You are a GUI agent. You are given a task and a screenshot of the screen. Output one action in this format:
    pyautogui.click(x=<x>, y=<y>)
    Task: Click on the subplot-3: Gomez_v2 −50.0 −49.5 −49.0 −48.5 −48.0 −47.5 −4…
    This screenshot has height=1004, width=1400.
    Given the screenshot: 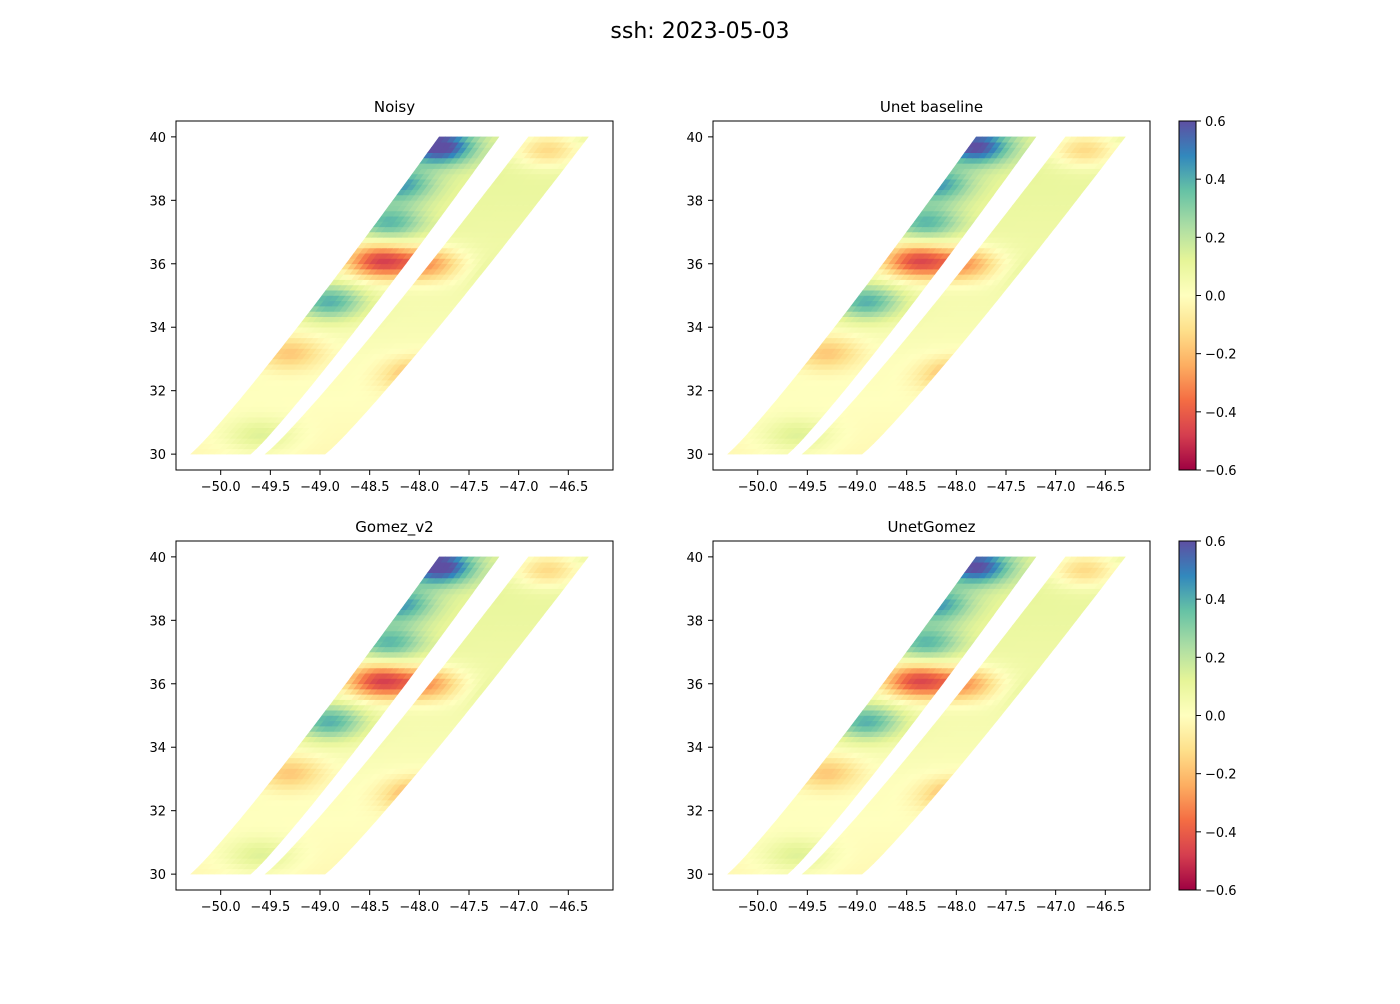 What is the action you would take?
    pyautogui.click(x=381, y=716)
    